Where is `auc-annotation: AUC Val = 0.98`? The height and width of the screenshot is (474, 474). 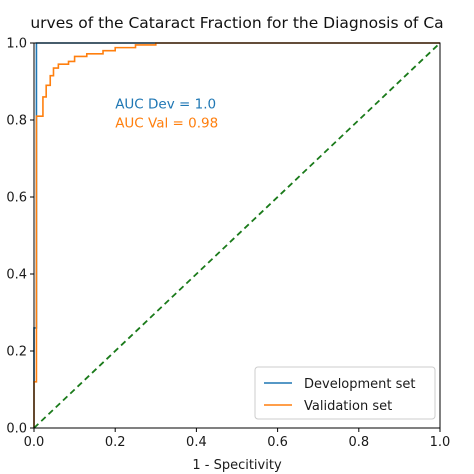
auc-annotation: AUC Val = 0.98 is located at coordinates (166, 124).